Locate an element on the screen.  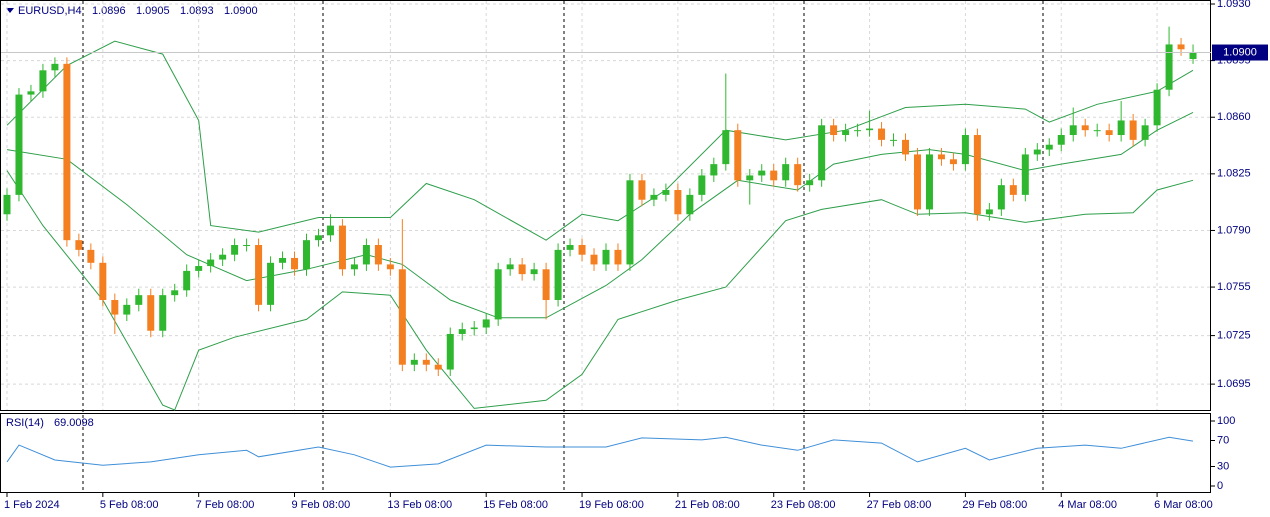
last-price-label: 1.0900 is located at coordinates (1240, 52).